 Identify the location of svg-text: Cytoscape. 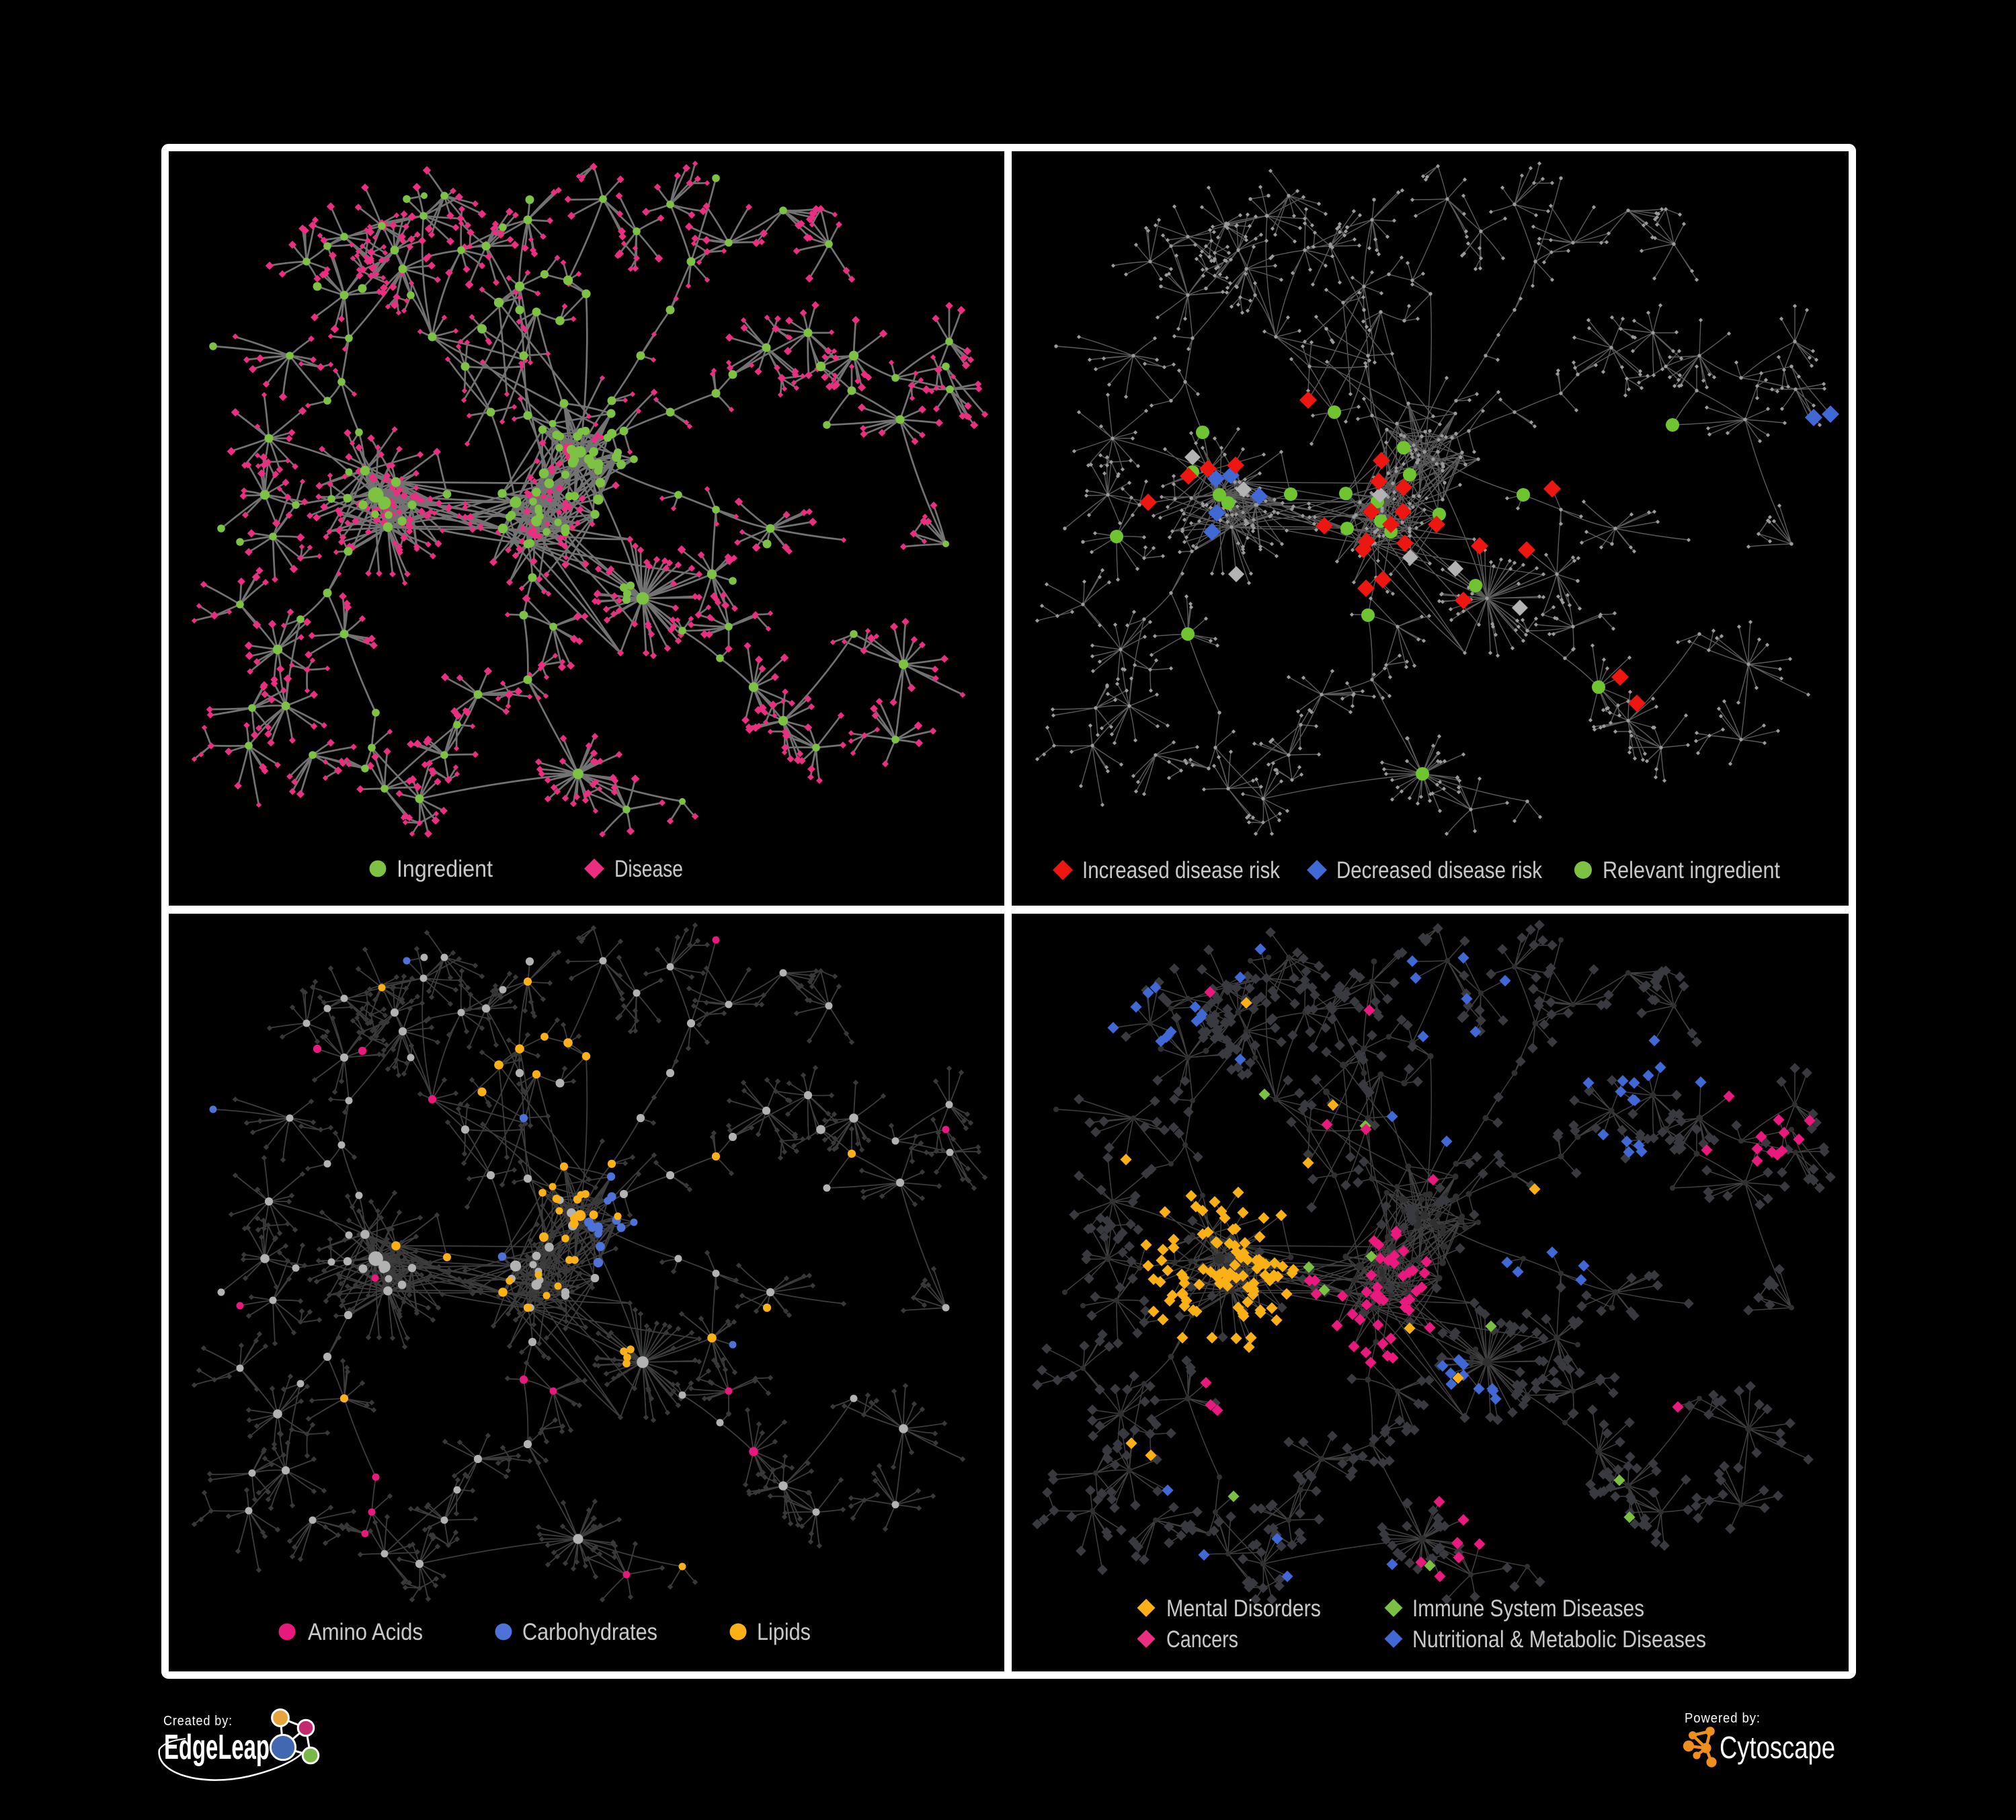
(1777, 1747).